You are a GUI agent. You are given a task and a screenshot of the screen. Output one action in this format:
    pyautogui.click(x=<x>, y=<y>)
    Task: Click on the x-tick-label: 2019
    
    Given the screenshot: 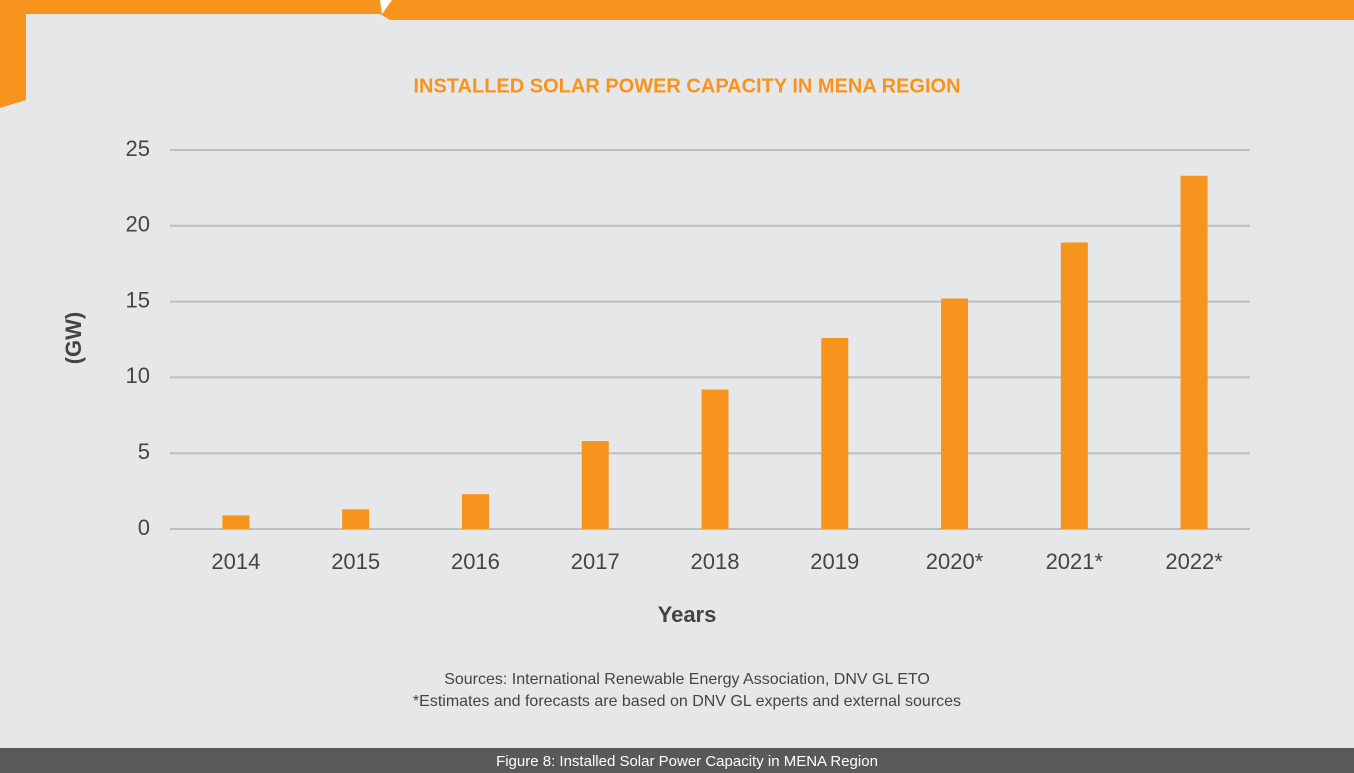 What is the action you would take?
    pyautogui.click(x=834, y=561)
    